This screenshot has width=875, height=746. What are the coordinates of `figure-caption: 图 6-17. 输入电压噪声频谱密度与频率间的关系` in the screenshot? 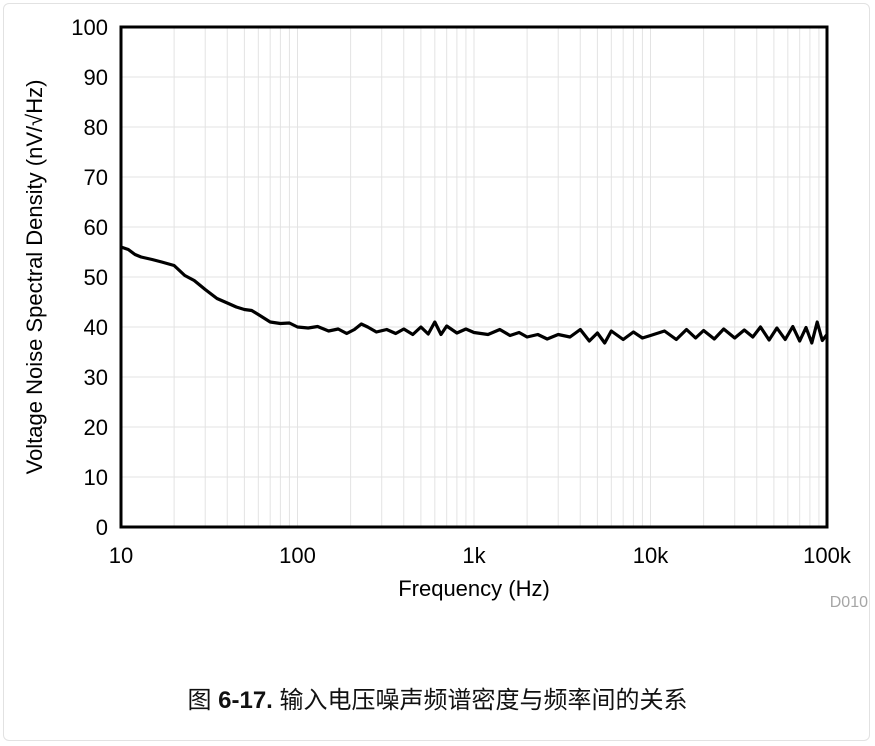 It's located at (437, 697).